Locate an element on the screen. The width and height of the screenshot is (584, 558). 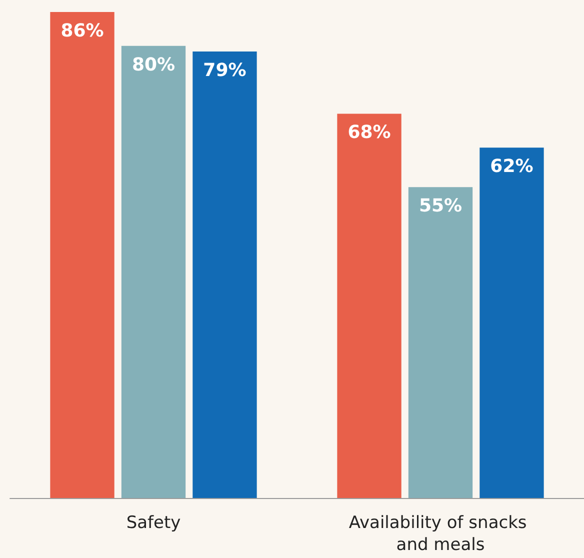
data-label: 79% is located at coordinates (224, 71).